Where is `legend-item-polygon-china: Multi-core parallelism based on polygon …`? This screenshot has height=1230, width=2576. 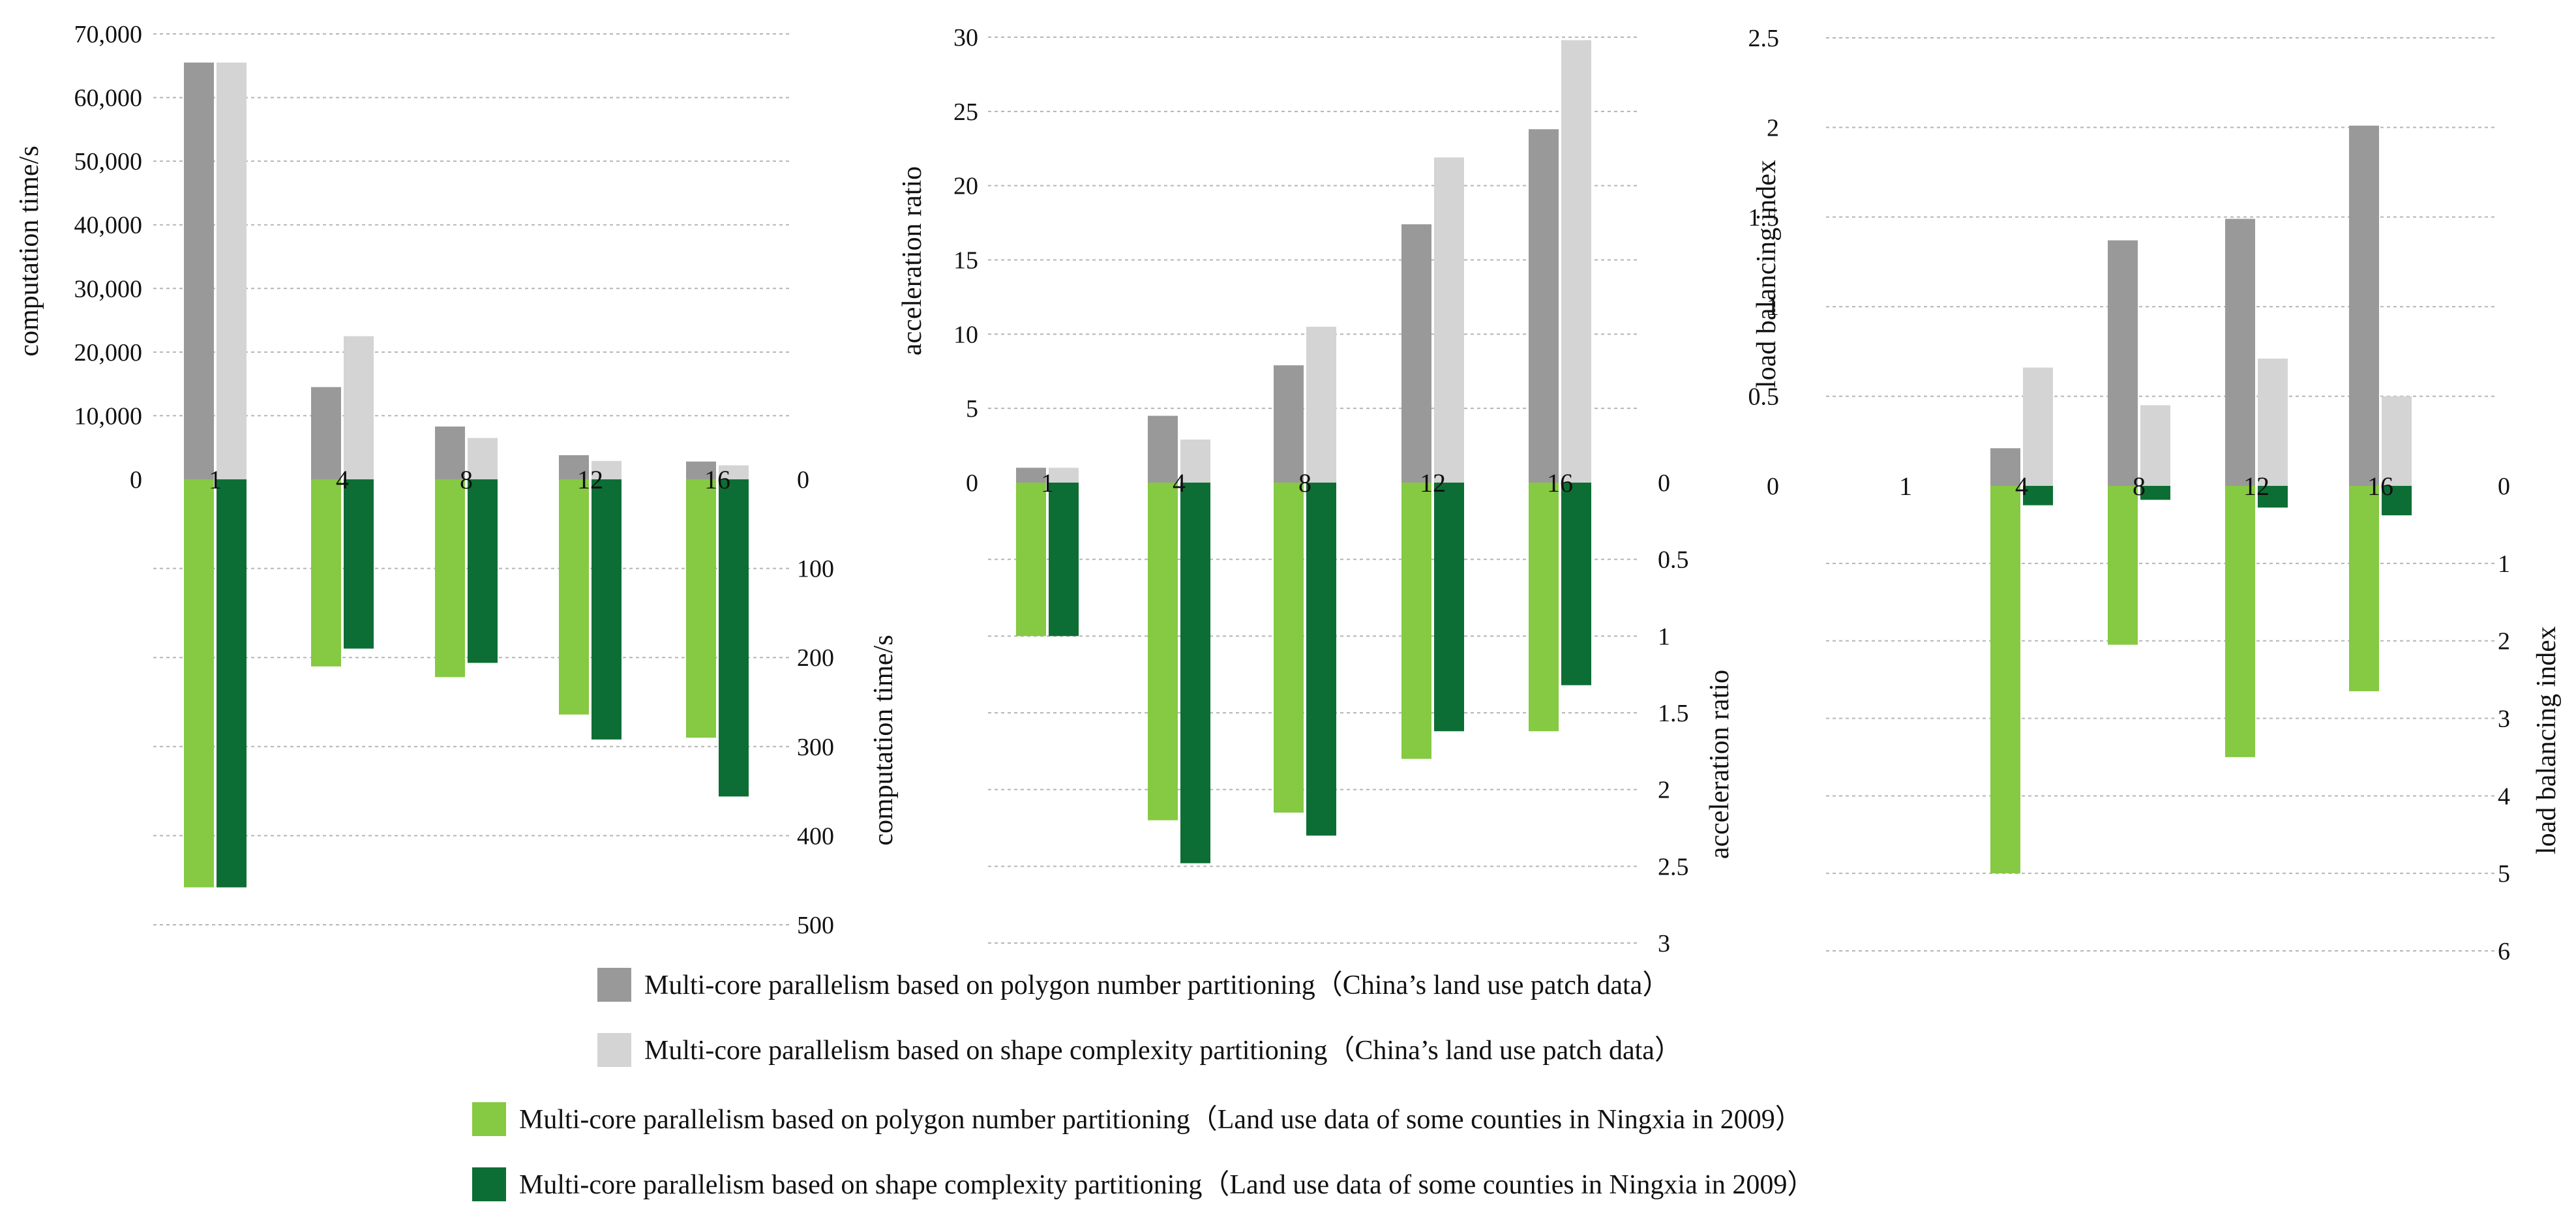 legend-item-polygon-china: Multi-core parallelism based on polygon … is located at coordinates (1133, 985).